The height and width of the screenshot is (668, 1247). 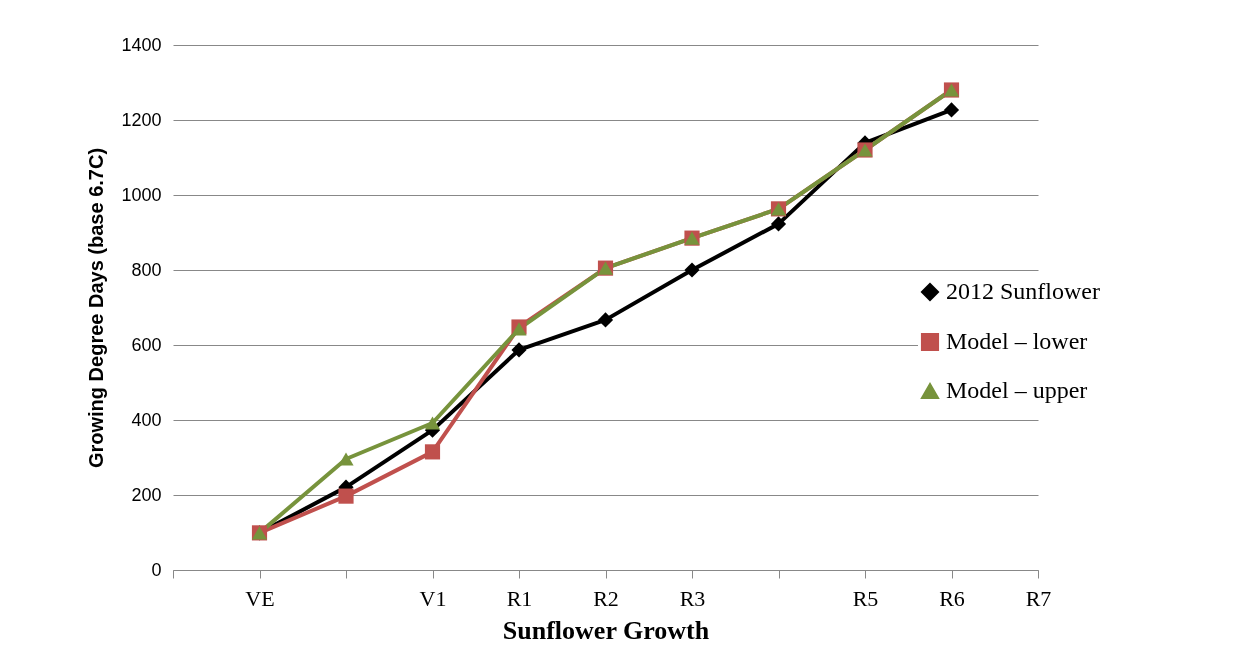 I want to click on x-tick-label: VE, so click(x=260, y=598).